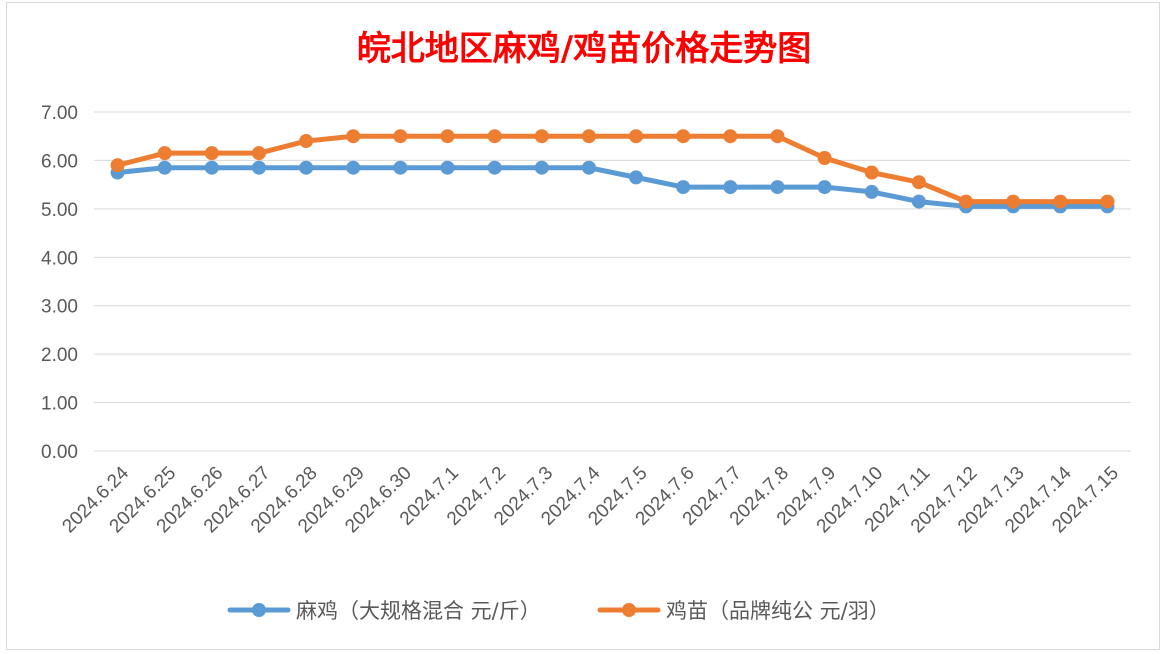  I want to click on y-axis-ticks: 0.00 1.00 2.00 3.00 4.00 5.00 6.00 7.00, so click(59, 283).